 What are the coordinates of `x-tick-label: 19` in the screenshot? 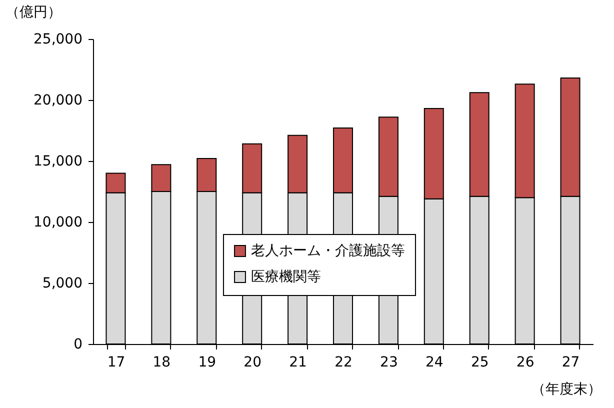 It's located at (207, 362).